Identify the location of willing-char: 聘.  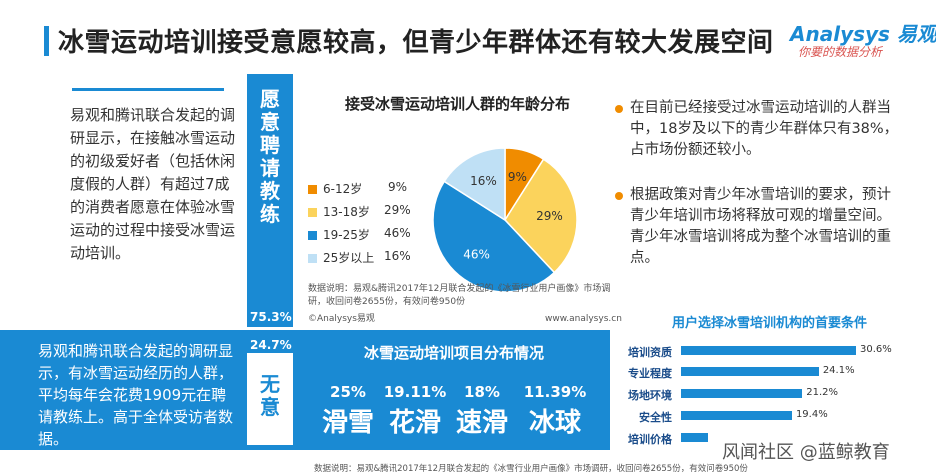
(270, 145).